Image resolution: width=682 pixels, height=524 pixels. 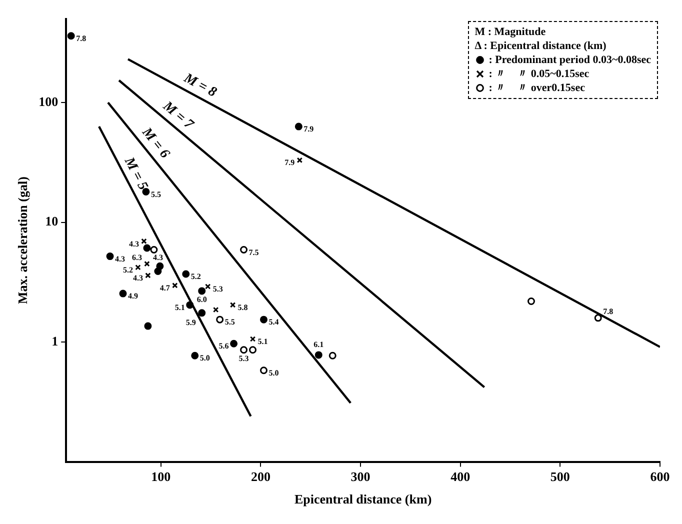 I want to click on annotation: 5.4, so click(x=273, y=322).